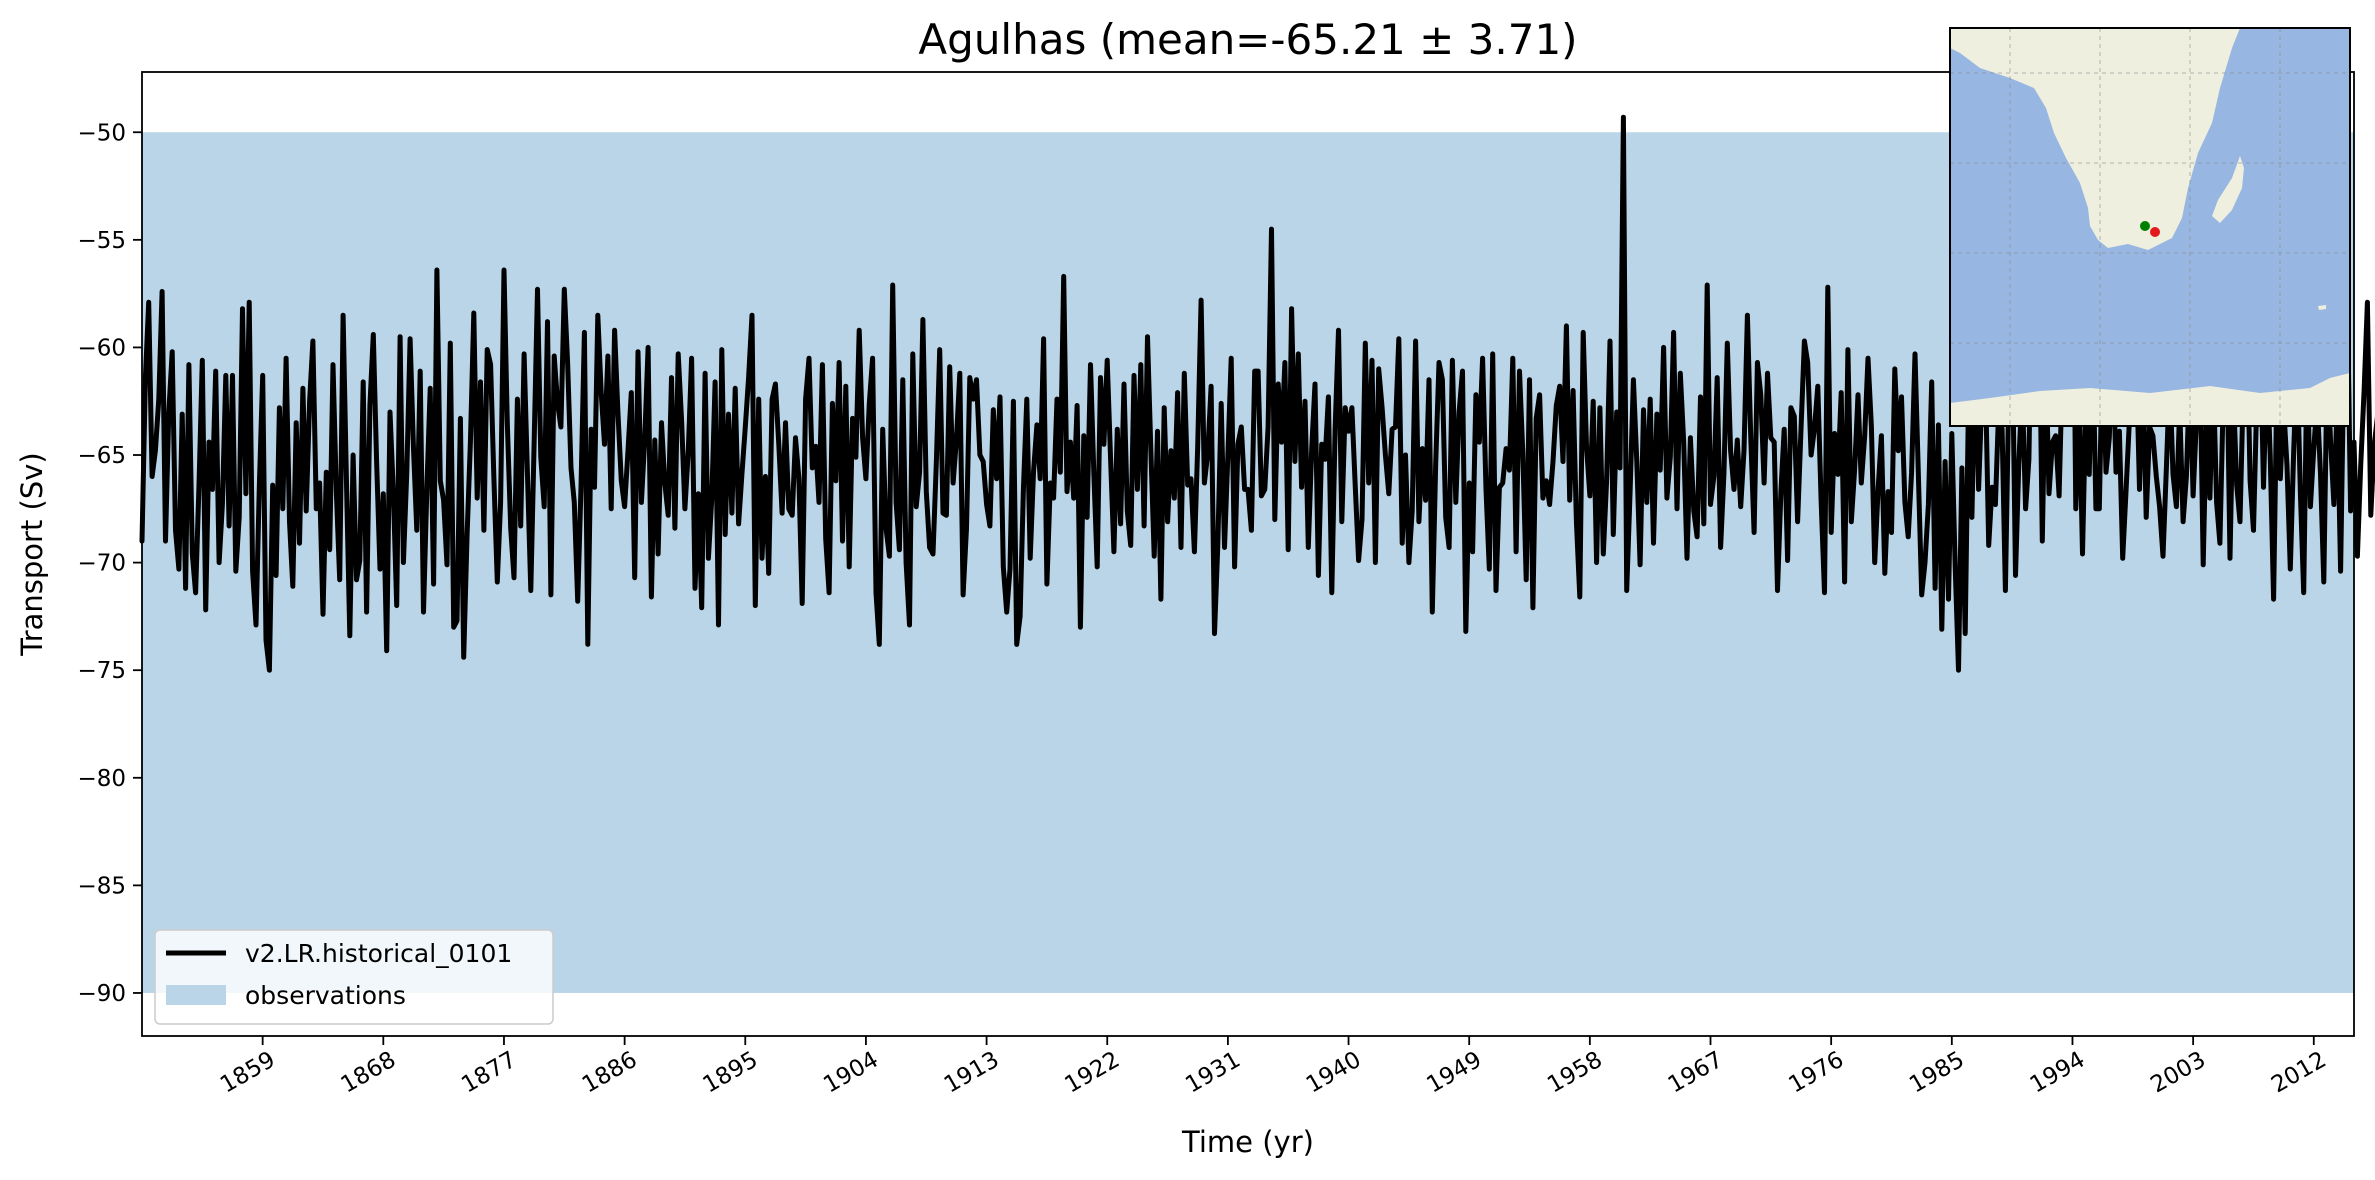 This screenshot has height=1180, width=2375. I want to click on x-tick-label: 1994, so click(2058, 1073).